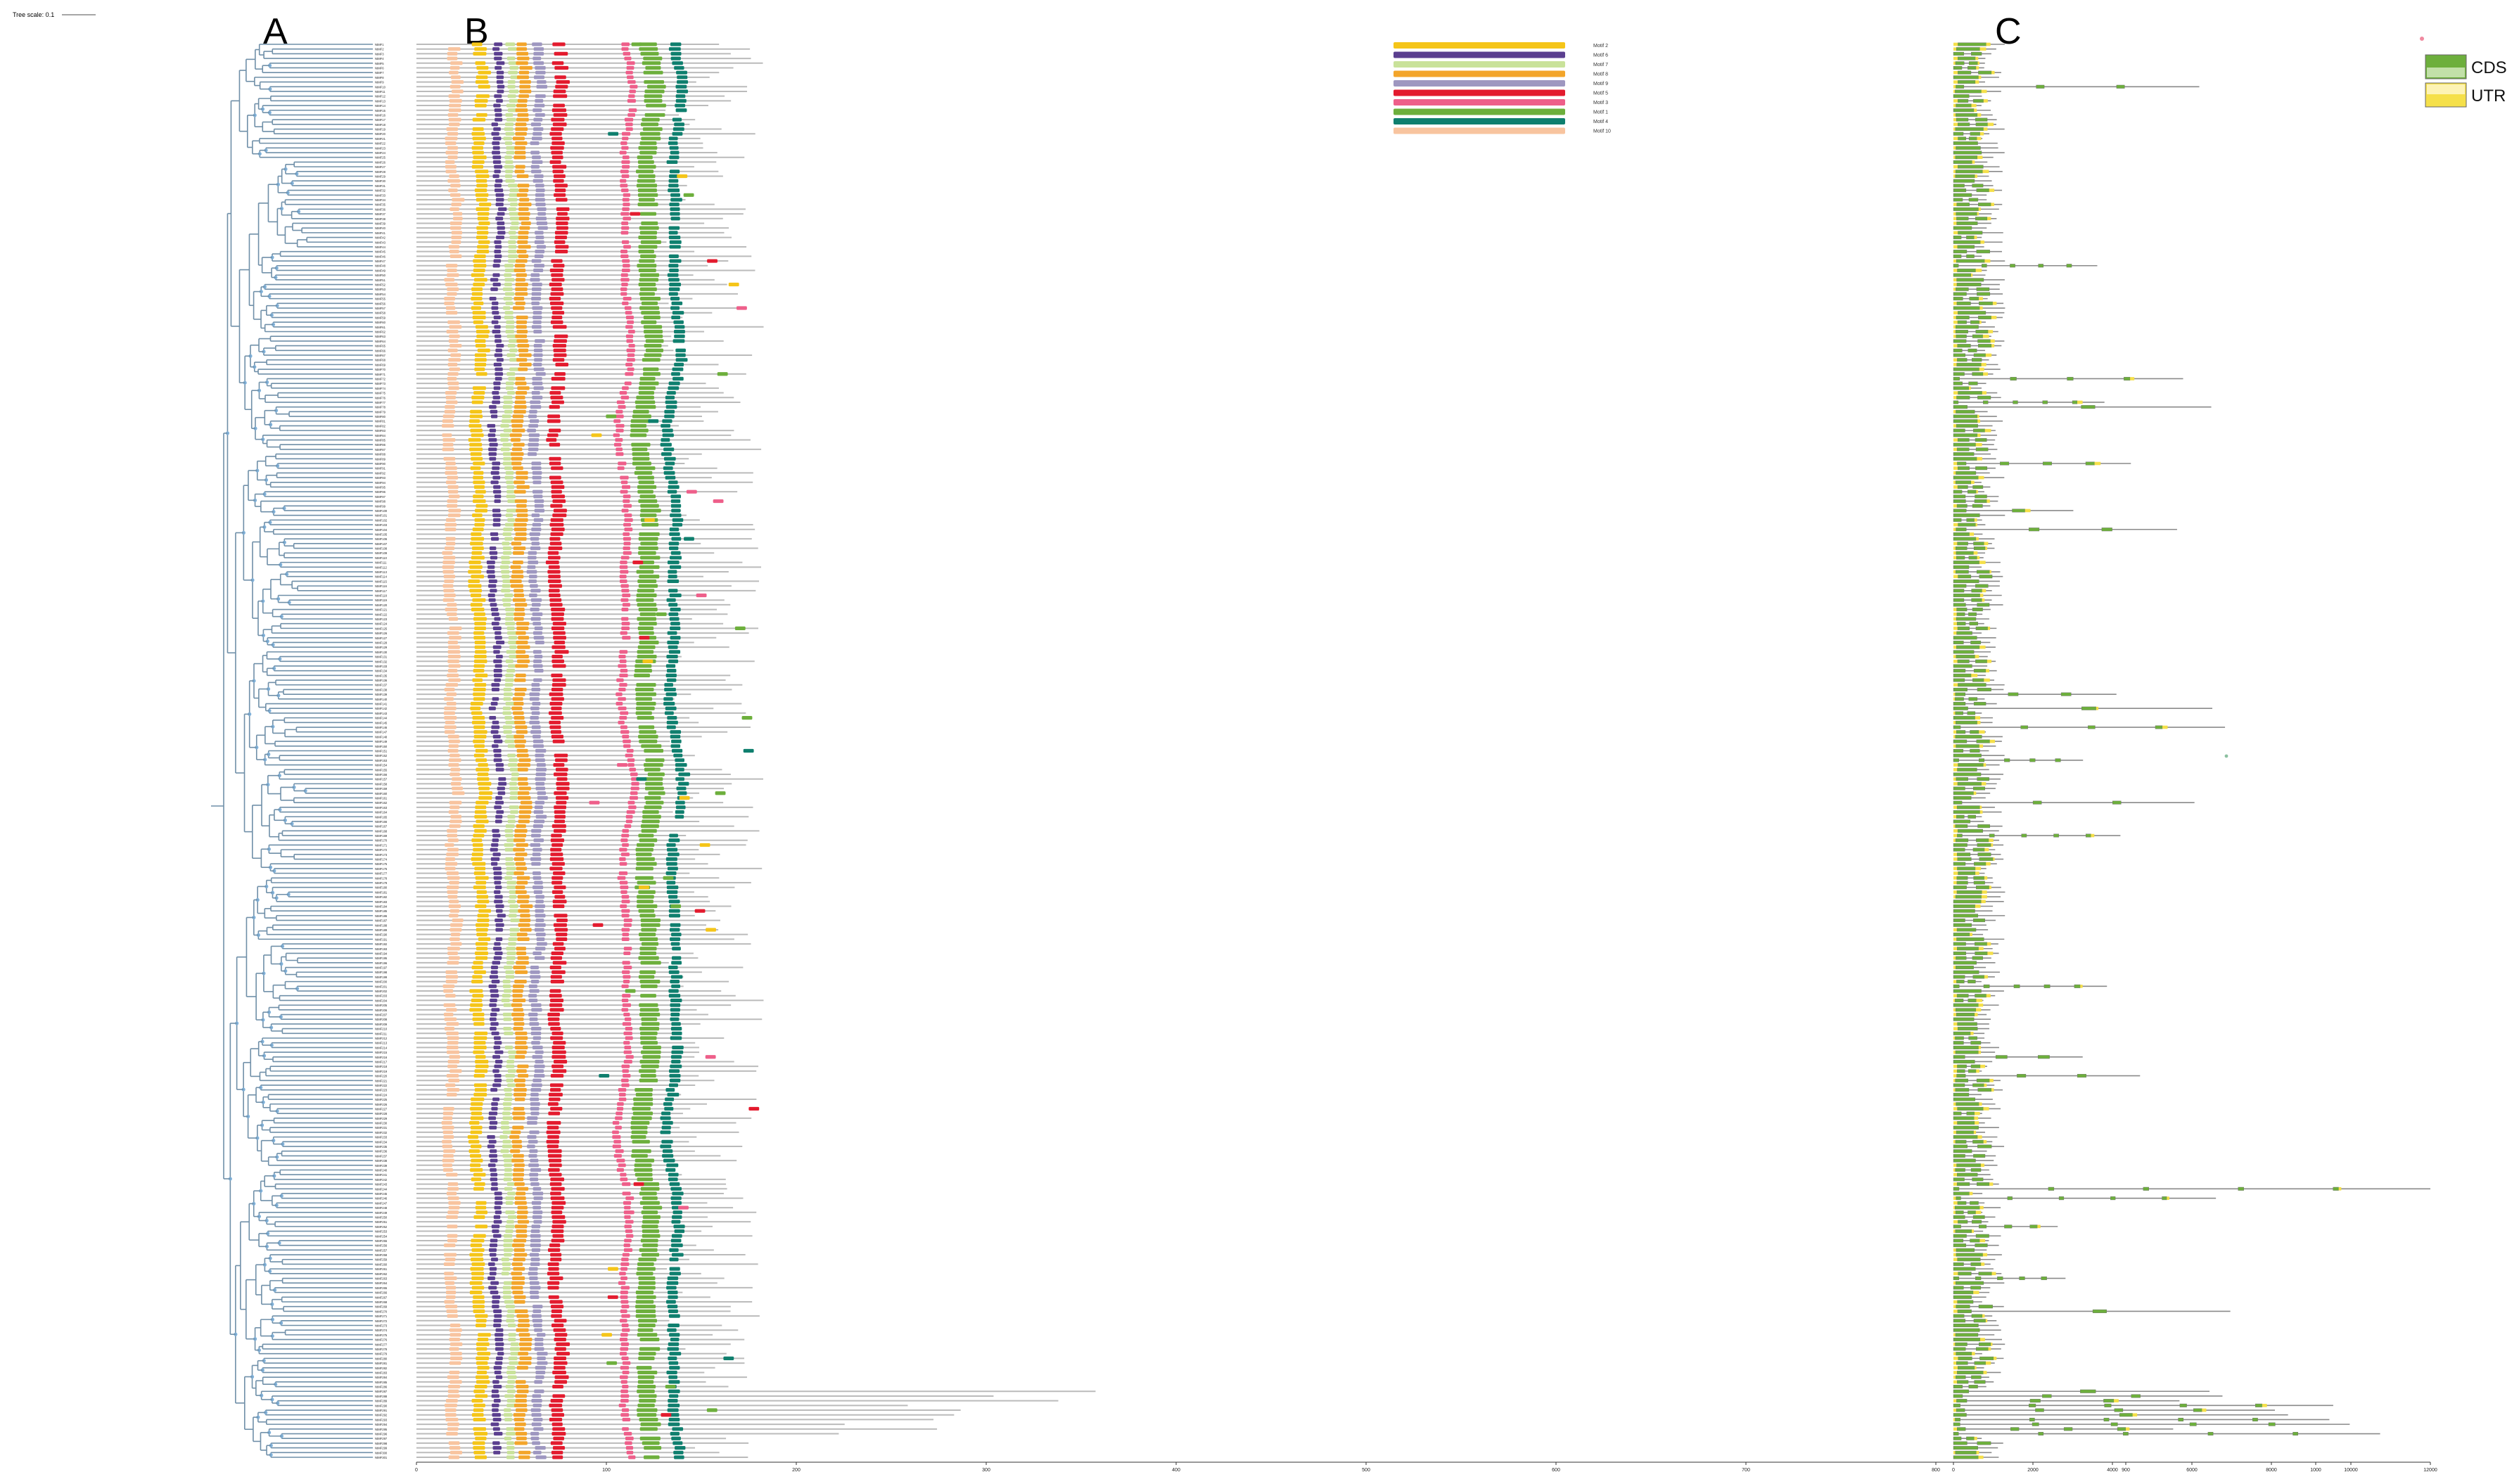  I want to click on gene-id-label: NtMF169, so click(381, 836).